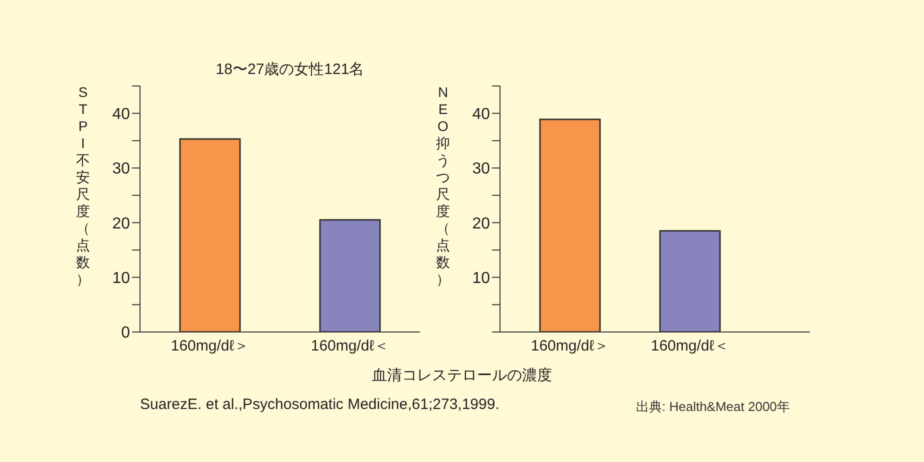 This screenshot has width=924, height=462. What do you see at coordinates (320, 404) in the screenshot?
I see `text: SuarezE. et al.,Psychosomatic Medicine,61;273,1999.` at bounding box center [320, 404].